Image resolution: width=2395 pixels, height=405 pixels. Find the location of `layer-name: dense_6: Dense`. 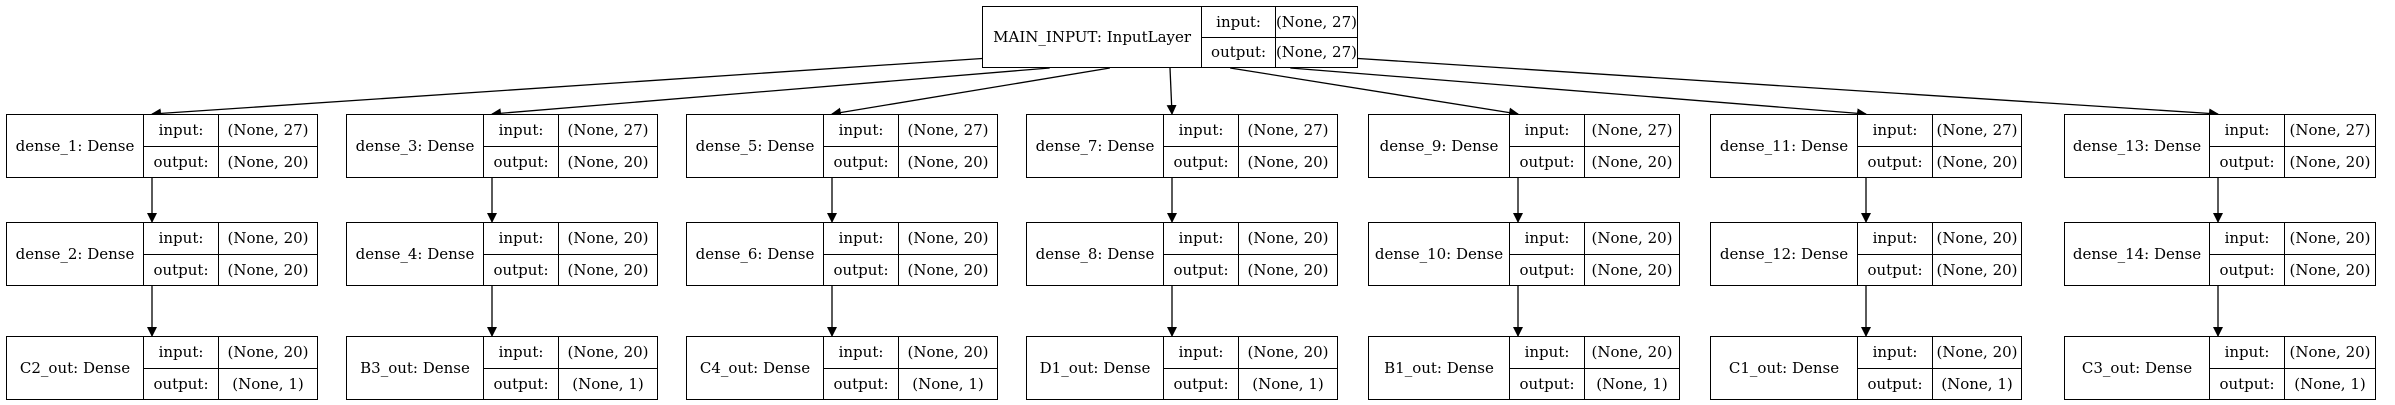

layer-name: dense_6: Dense is located at coordinates (755, 254).